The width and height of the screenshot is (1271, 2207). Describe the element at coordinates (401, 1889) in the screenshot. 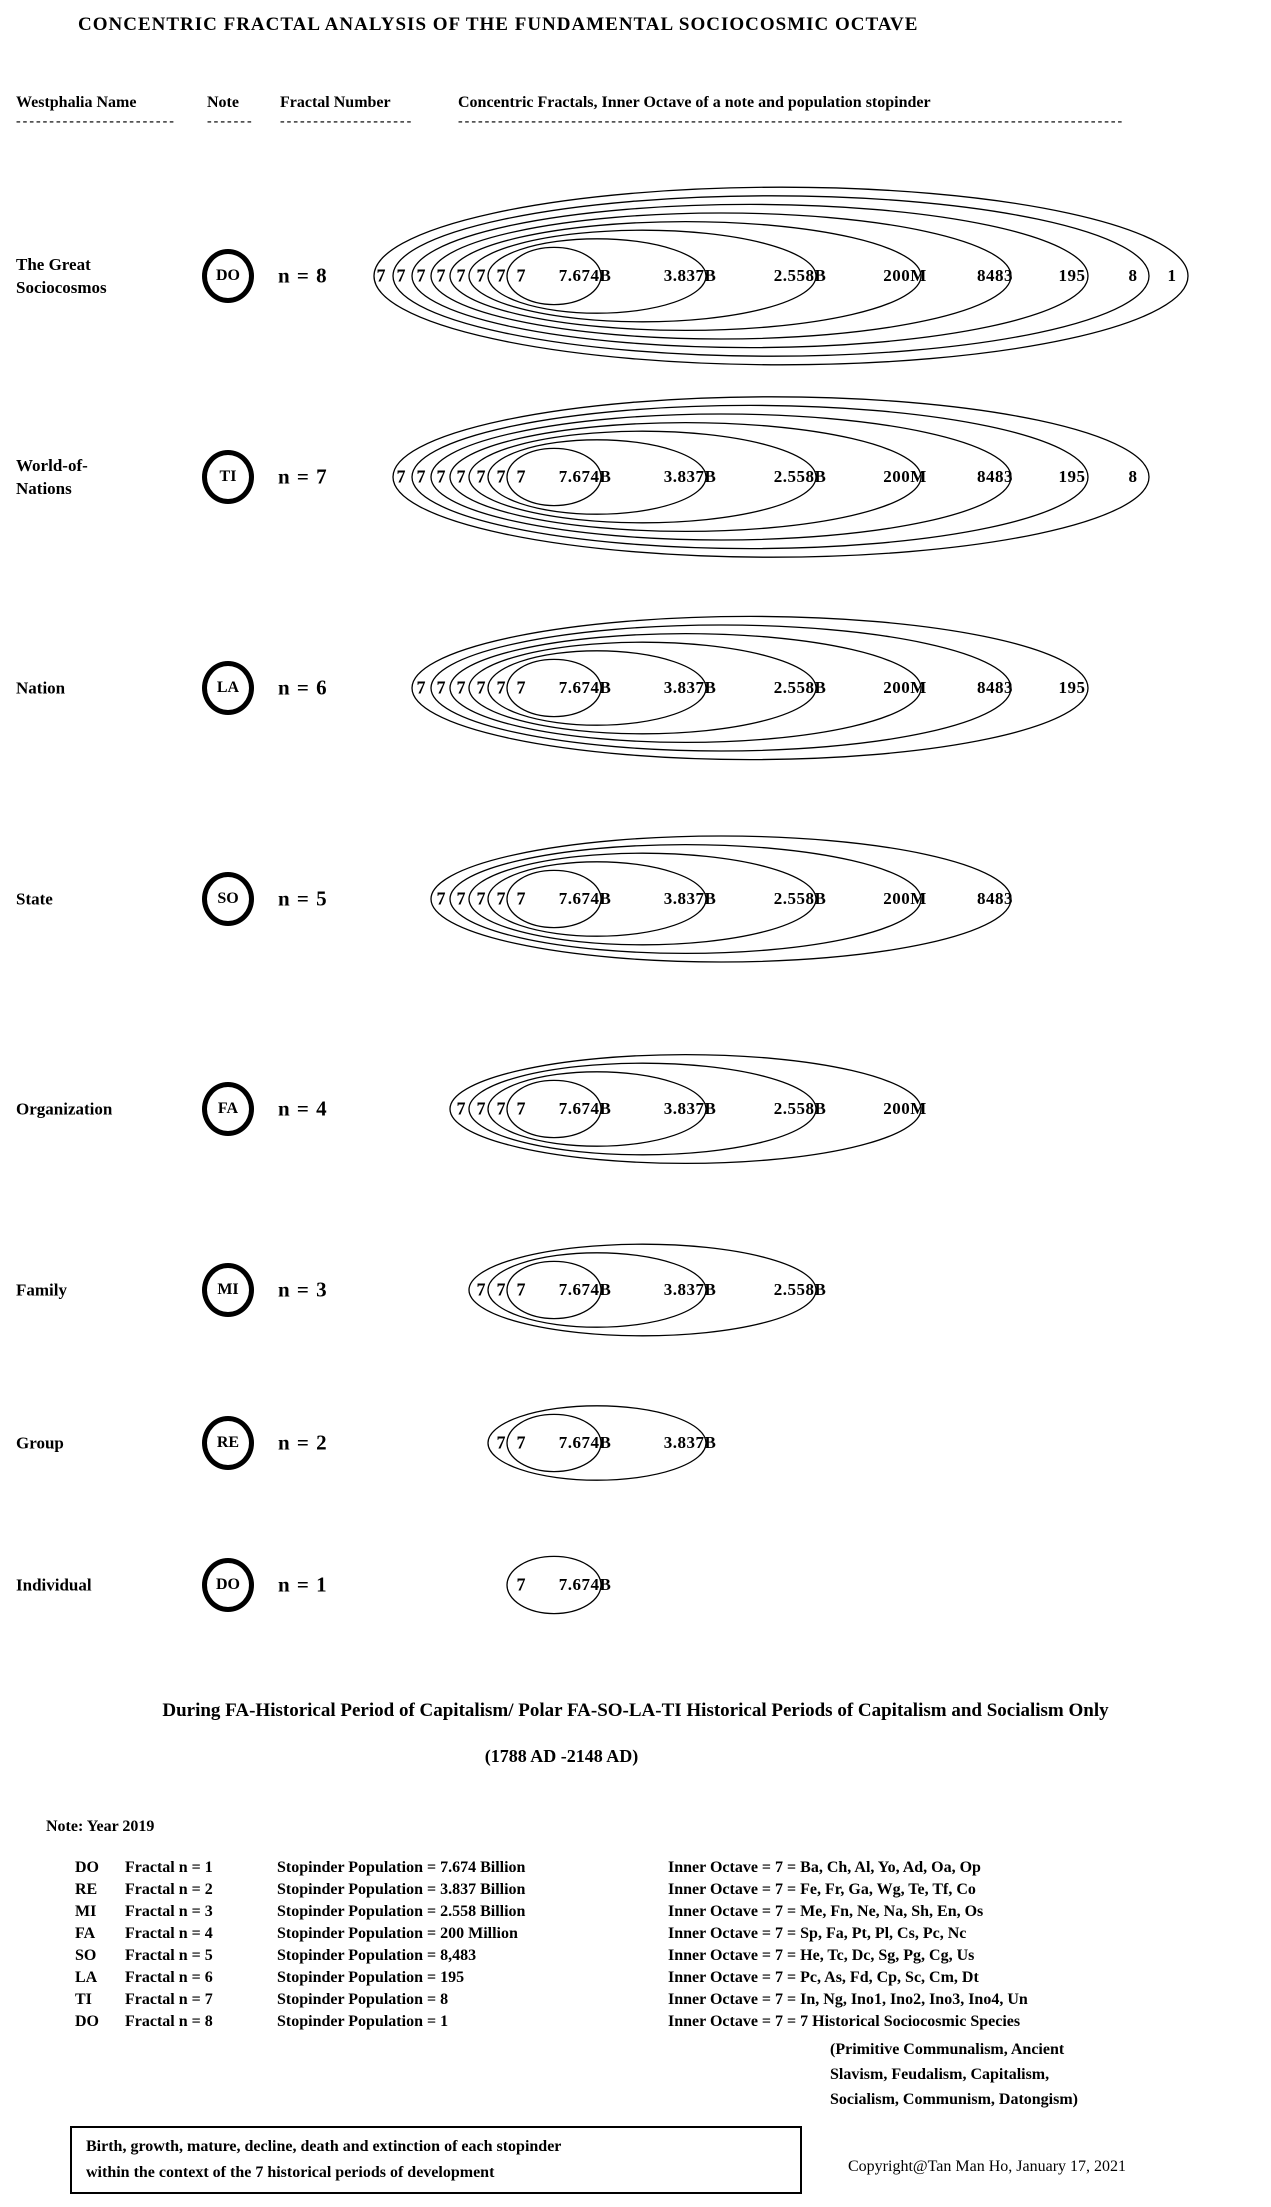

I see `population-cell: Stopinder Population = 3.837 Billion` at that location.